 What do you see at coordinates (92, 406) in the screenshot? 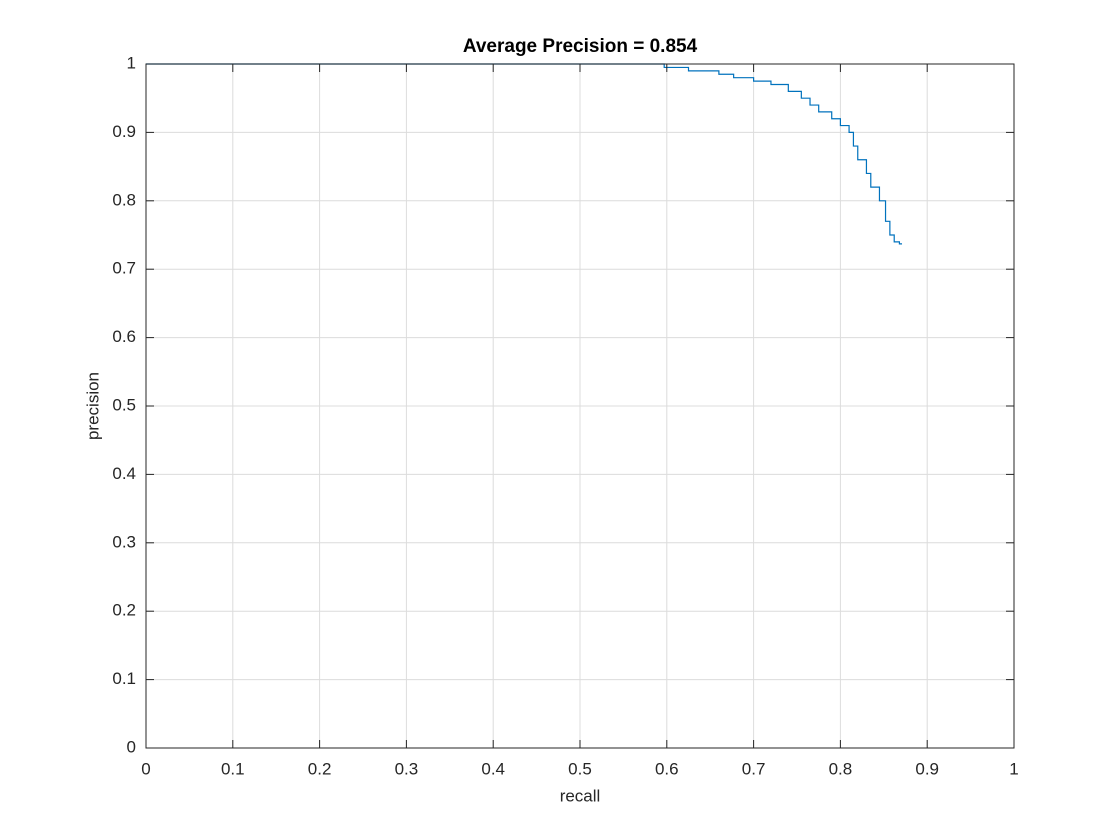
I see `y-axis-label: precision` at bounding box center [92, 406].